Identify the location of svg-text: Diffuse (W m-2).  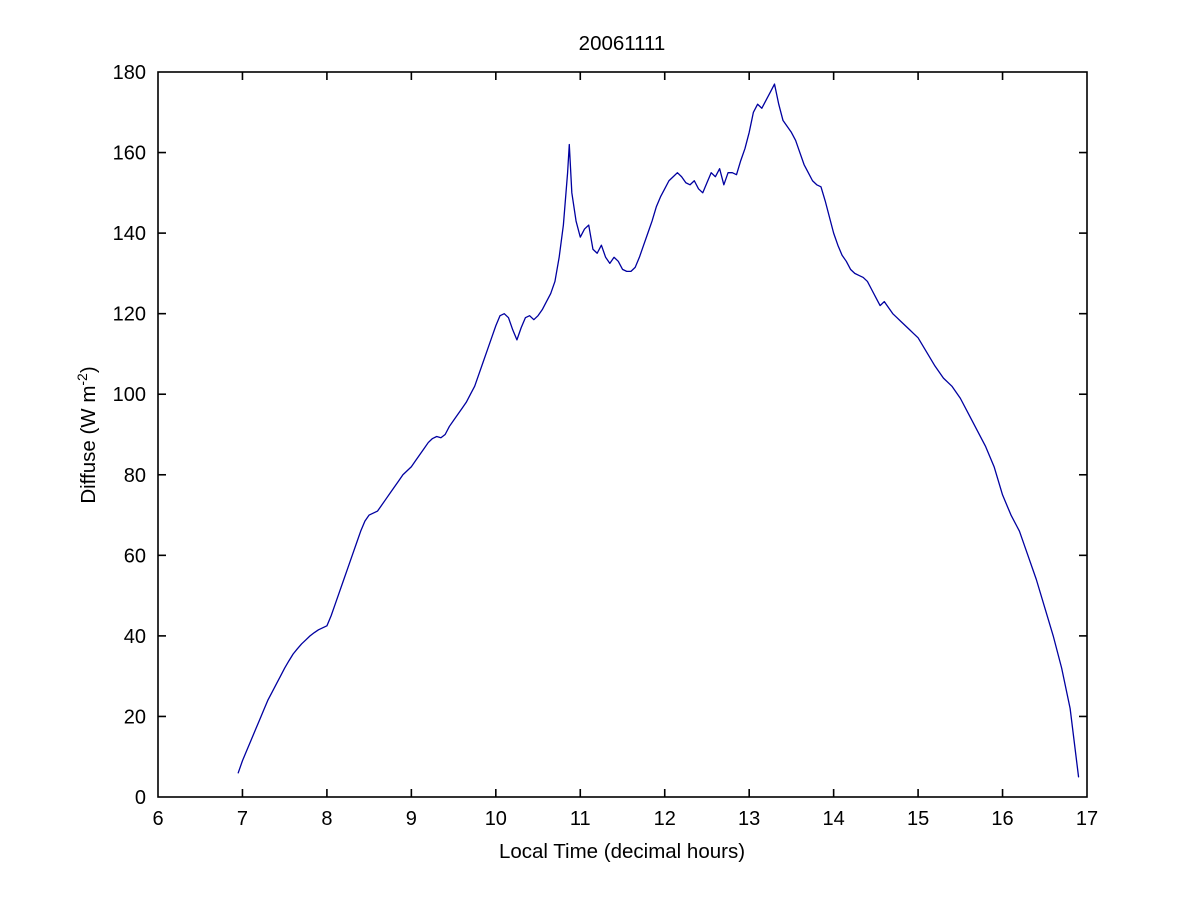
(87, 434).